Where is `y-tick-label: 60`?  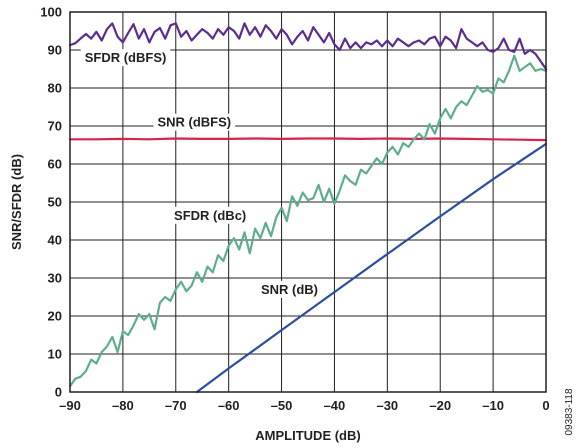
y-tick-label: 60 is located at coordinates (55, 164).